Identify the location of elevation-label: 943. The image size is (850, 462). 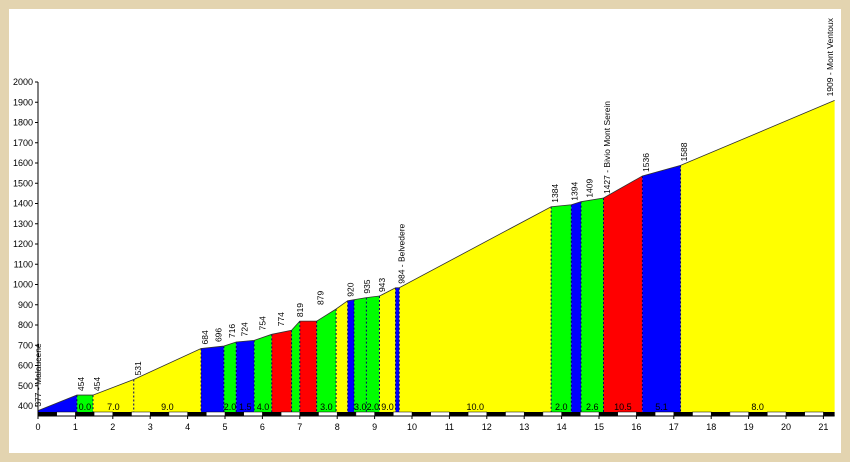
(382, 285).